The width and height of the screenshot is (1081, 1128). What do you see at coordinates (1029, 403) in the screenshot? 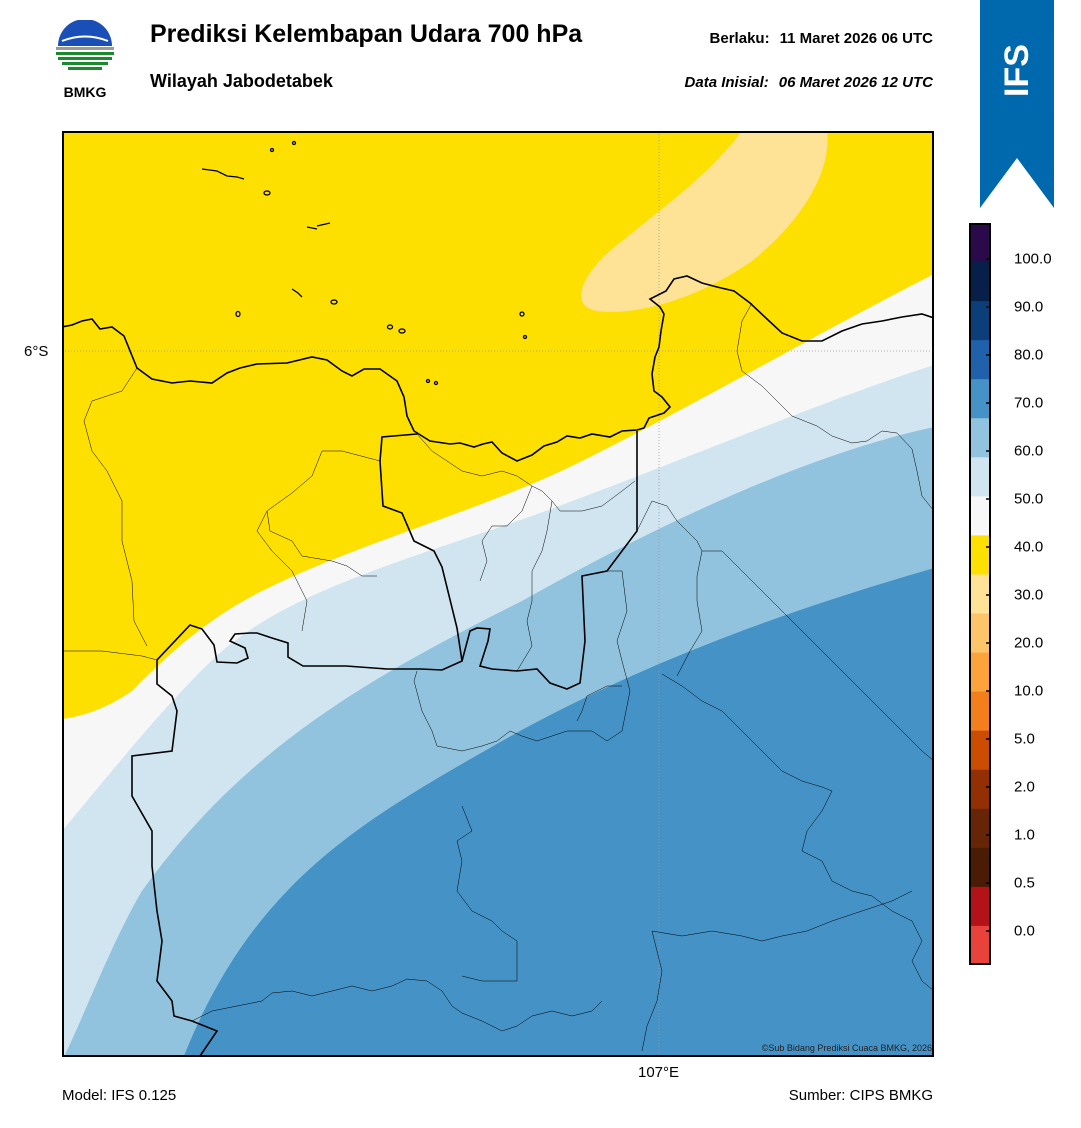
I see `colorbar-label: 70.0` at bounding box center [1029, 403].